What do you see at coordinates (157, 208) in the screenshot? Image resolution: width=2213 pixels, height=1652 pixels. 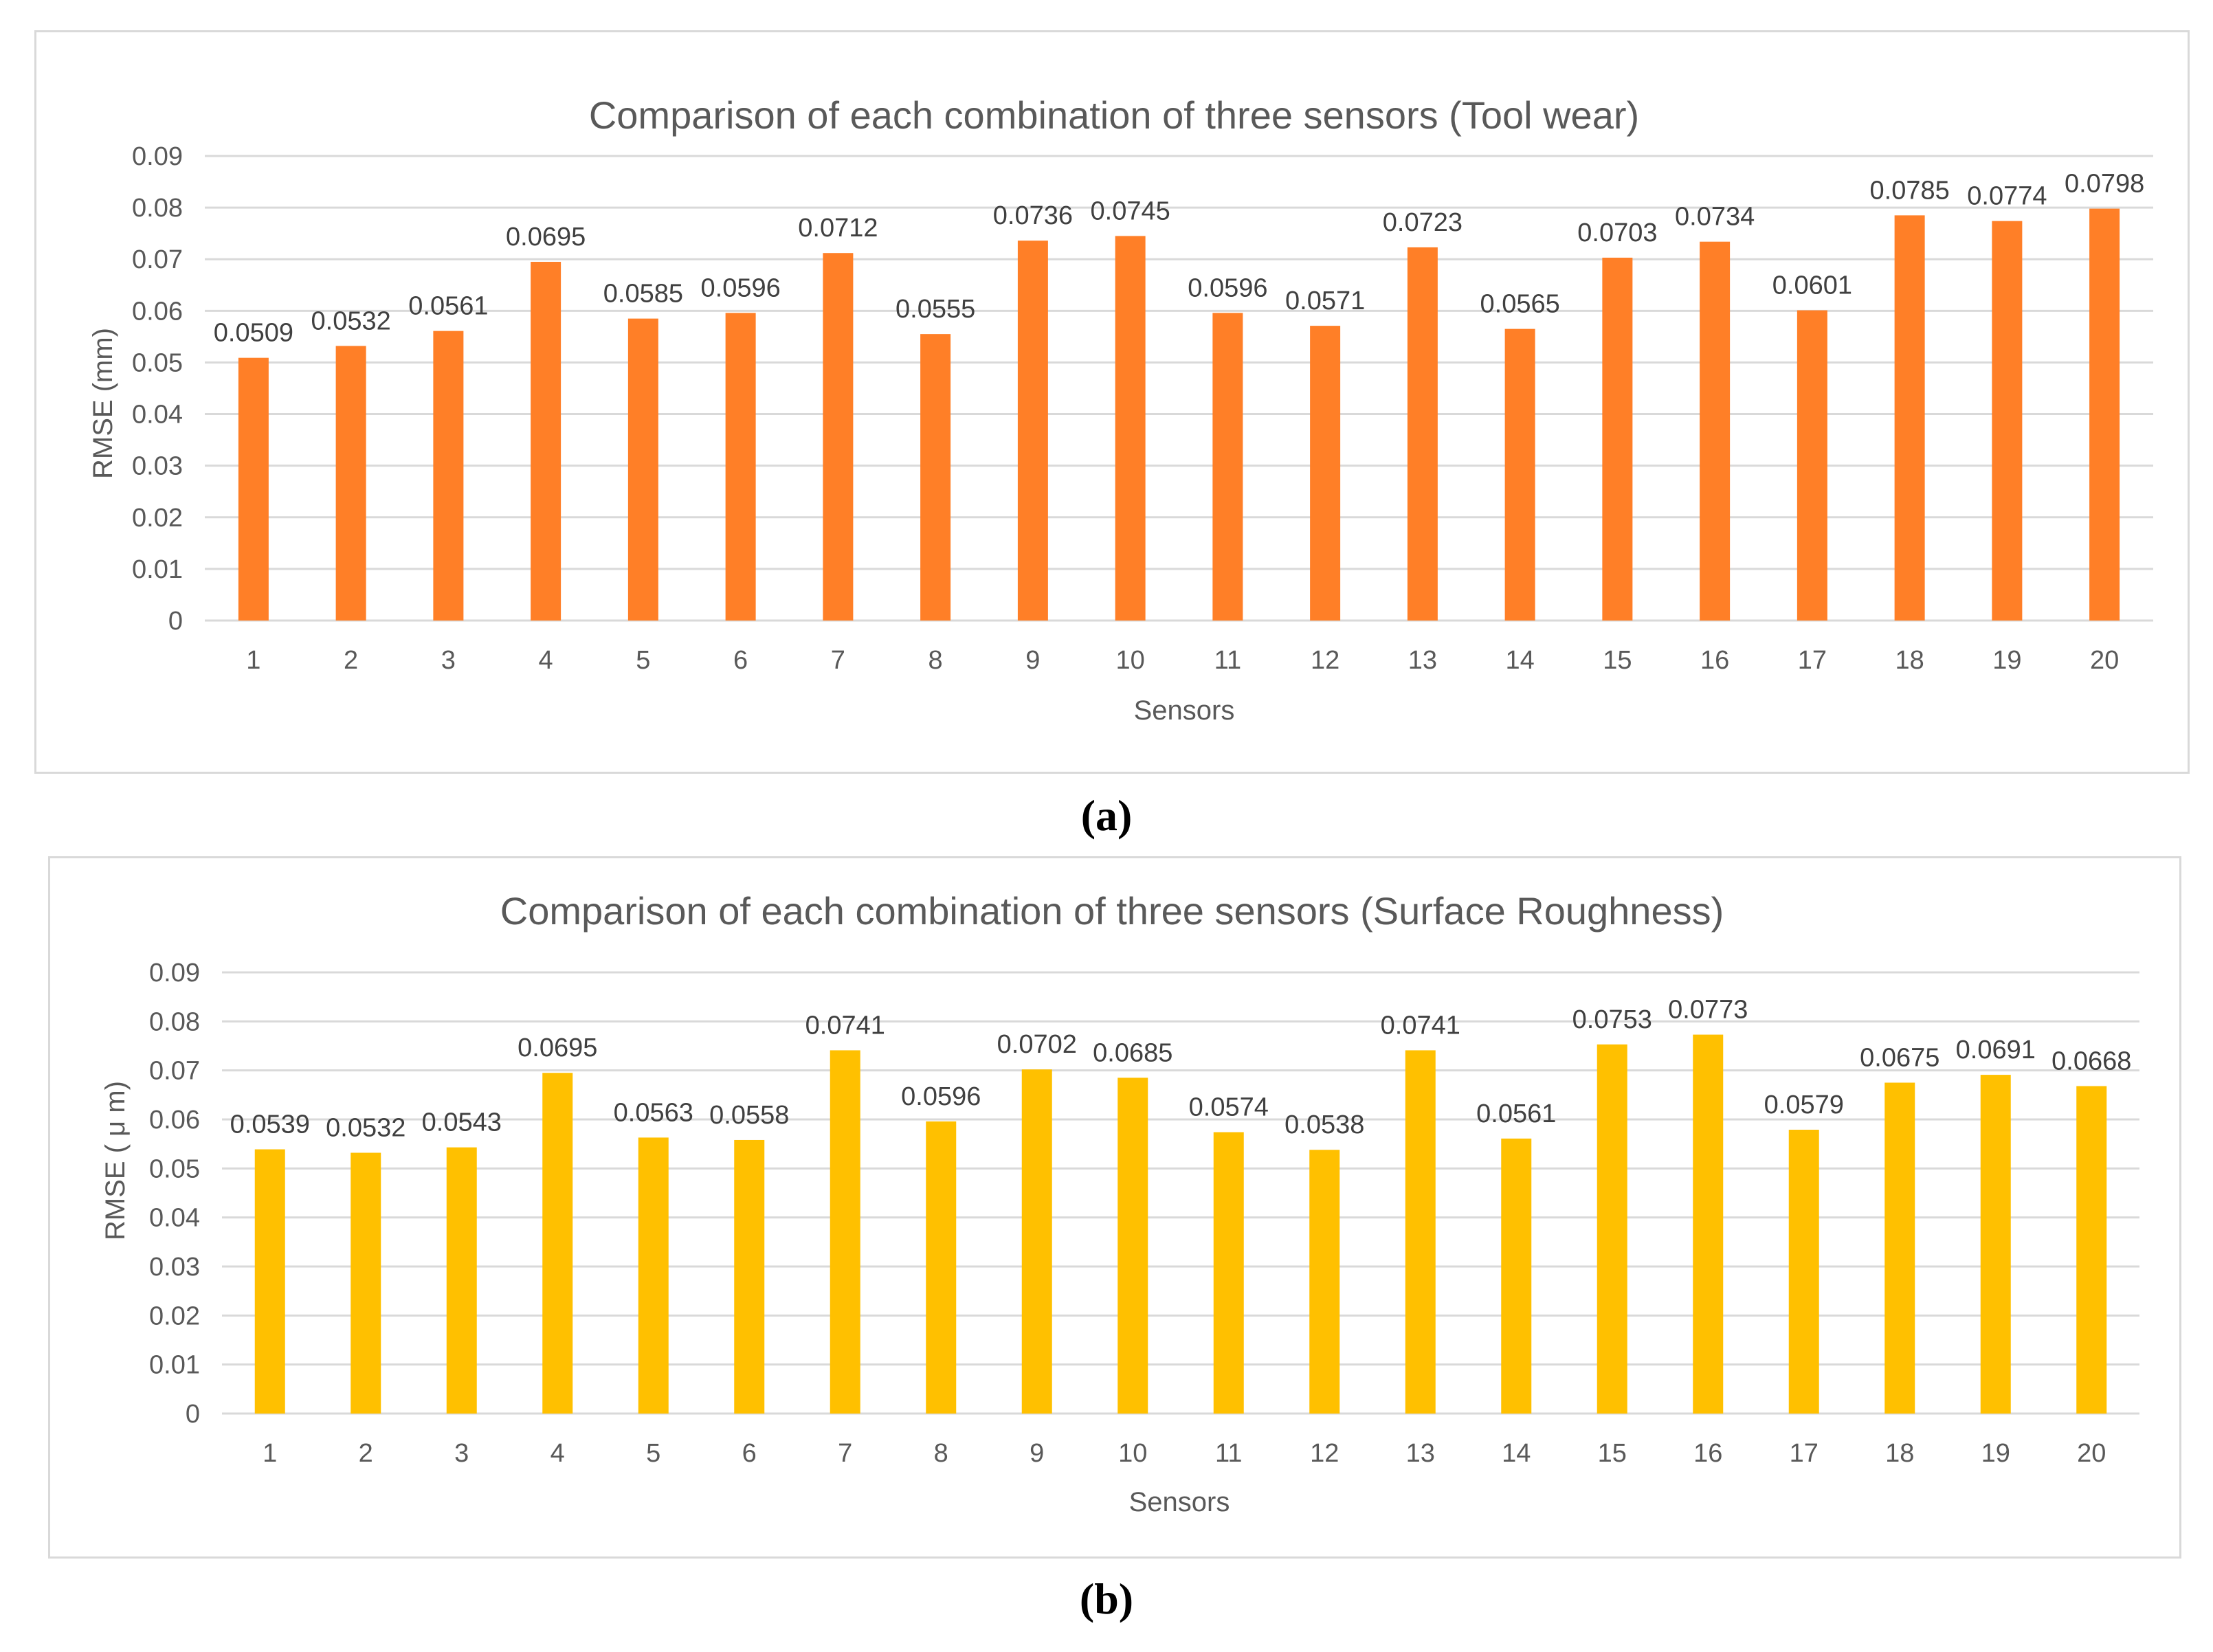 I see `y-tick-label: 0.08` at bounding box center [157, 208].